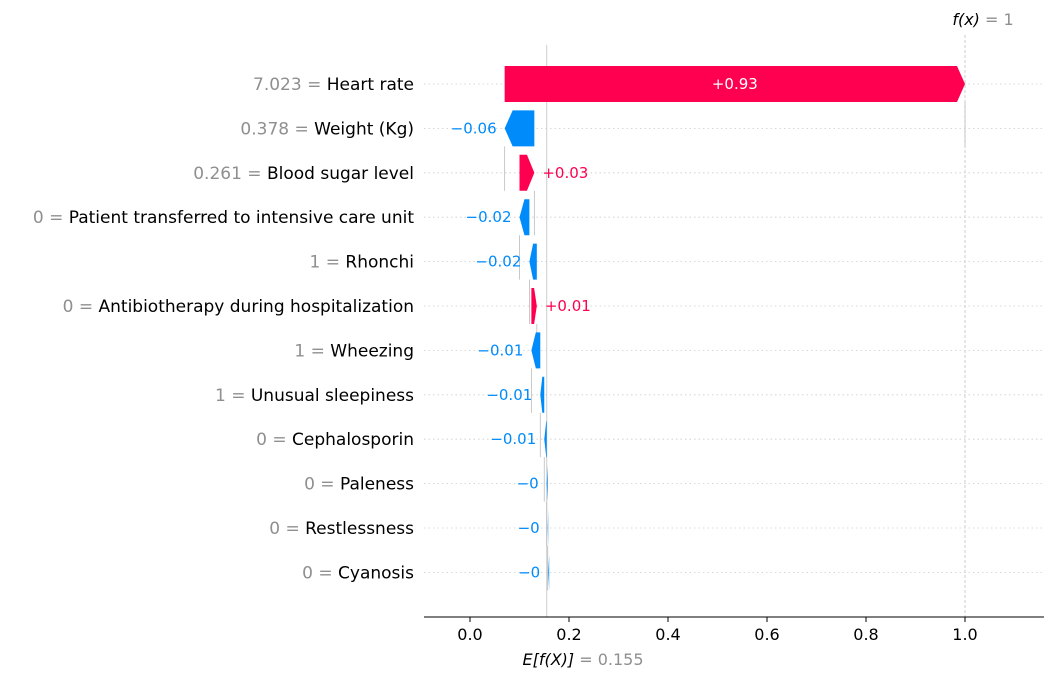 The height and width of the screenshot is (677, 1053). What do you see at coordinates (865, 634) in the screenshot?
I see `x-tick-label: 0.8` at bounding box center [865, 634].